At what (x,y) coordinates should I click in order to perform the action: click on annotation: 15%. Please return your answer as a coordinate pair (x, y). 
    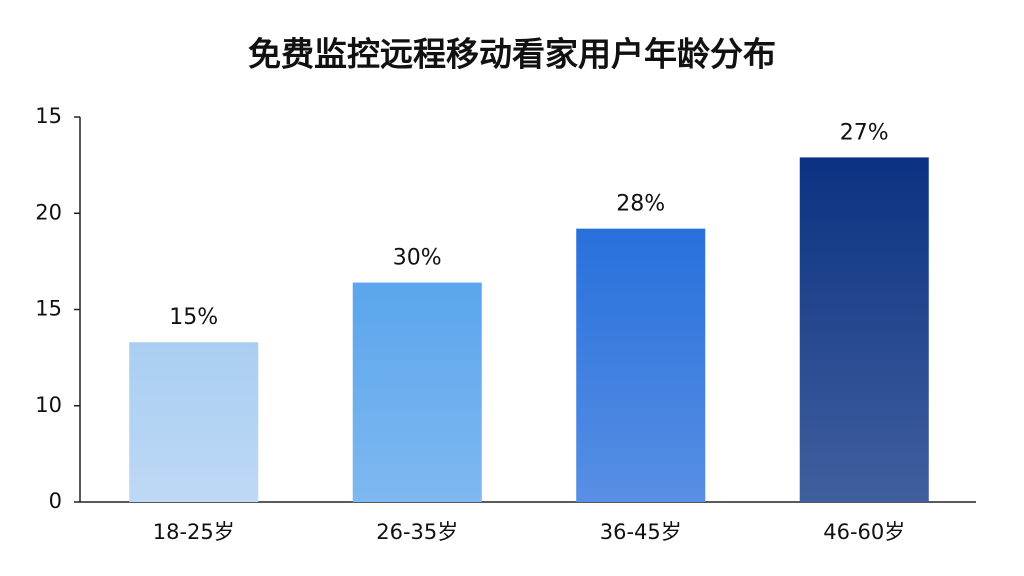
    Looking at the image, I should click on (193, 317).